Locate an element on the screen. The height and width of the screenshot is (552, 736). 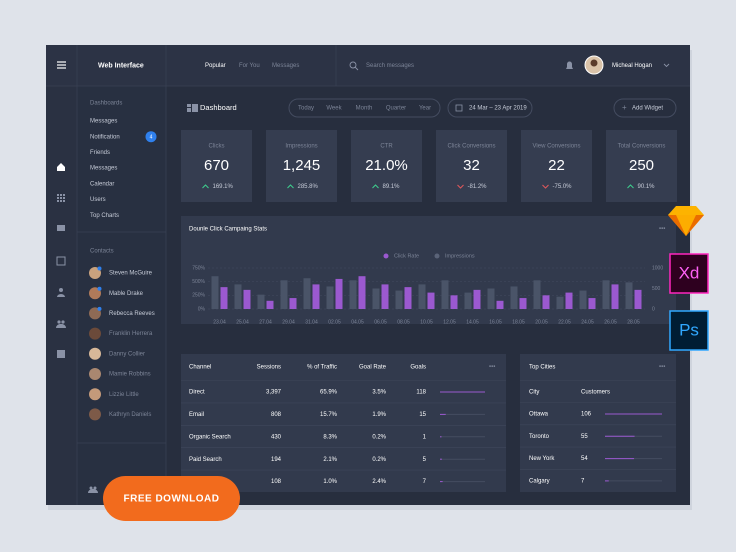
kpi-label: CTR is located at coordinates (386, 147).